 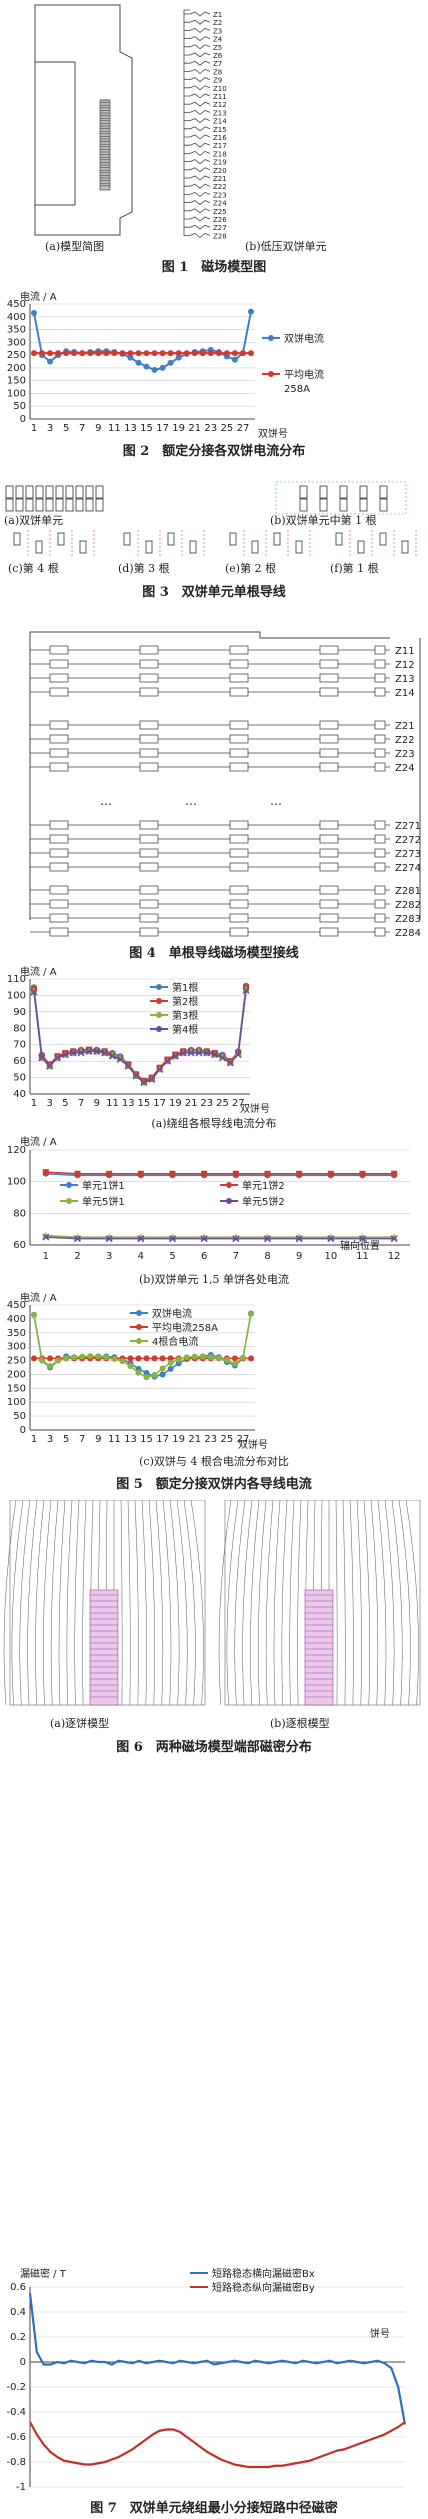 What do you see at coordinates (16, 1182) in the screenshot?
I see `y-tick-label: 100` at bounding box center [16, 1182].